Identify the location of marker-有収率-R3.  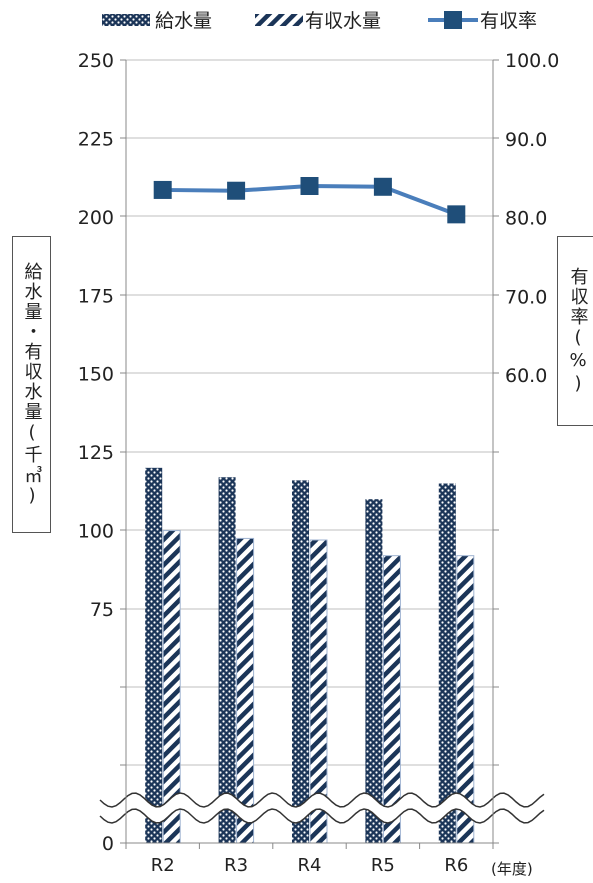
(236, 190).